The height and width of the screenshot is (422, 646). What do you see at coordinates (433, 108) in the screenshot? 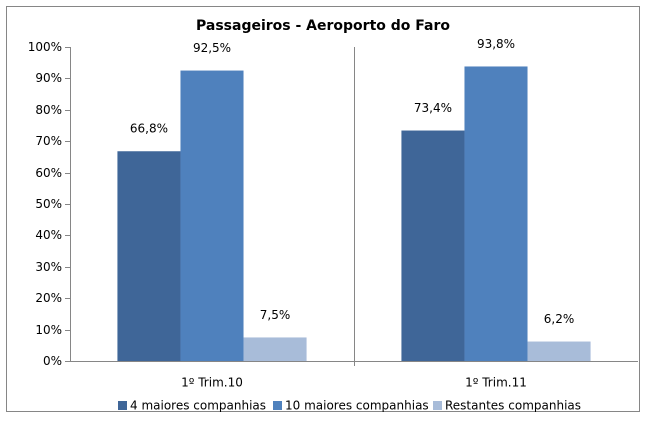
I see `data-label: 73,4%` at bounding box center [433, 108].